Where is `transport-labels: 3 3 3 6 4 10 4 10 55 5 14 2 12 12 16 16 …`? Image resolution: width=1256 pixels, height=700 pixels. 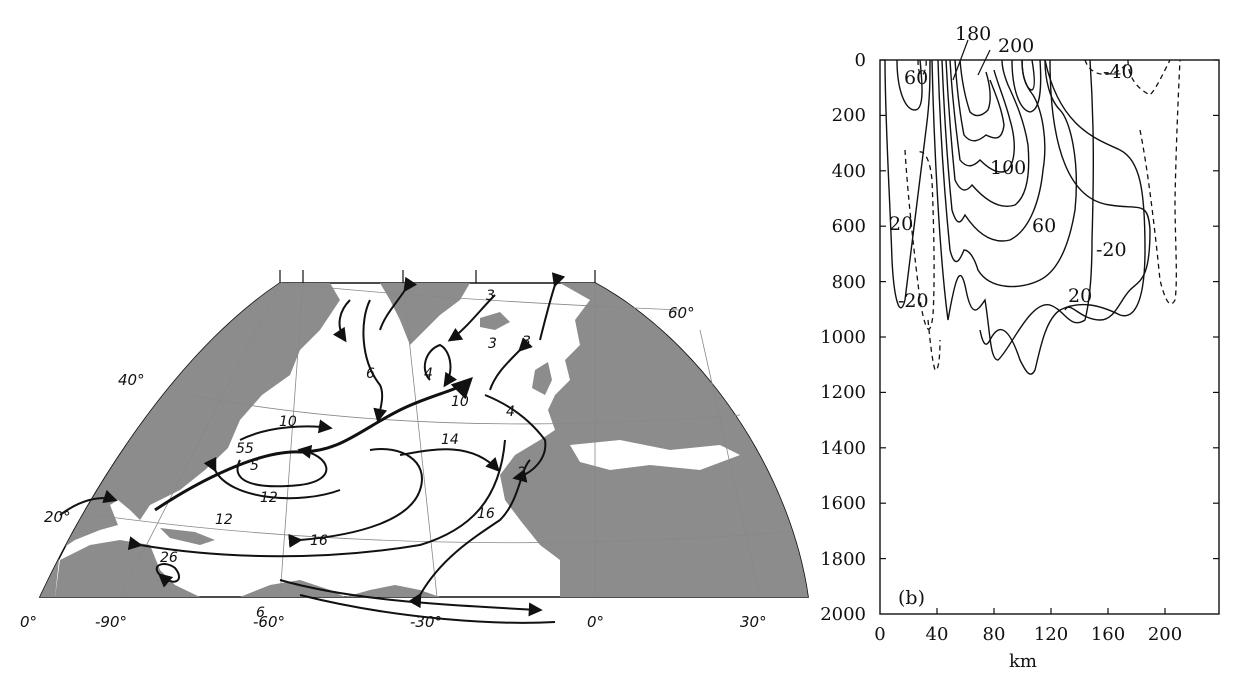
transport-labels: 3 3 3 6 4 10 4 10 55 5 14 2 12 12 16 16 … is located at coordinates (345, 454).